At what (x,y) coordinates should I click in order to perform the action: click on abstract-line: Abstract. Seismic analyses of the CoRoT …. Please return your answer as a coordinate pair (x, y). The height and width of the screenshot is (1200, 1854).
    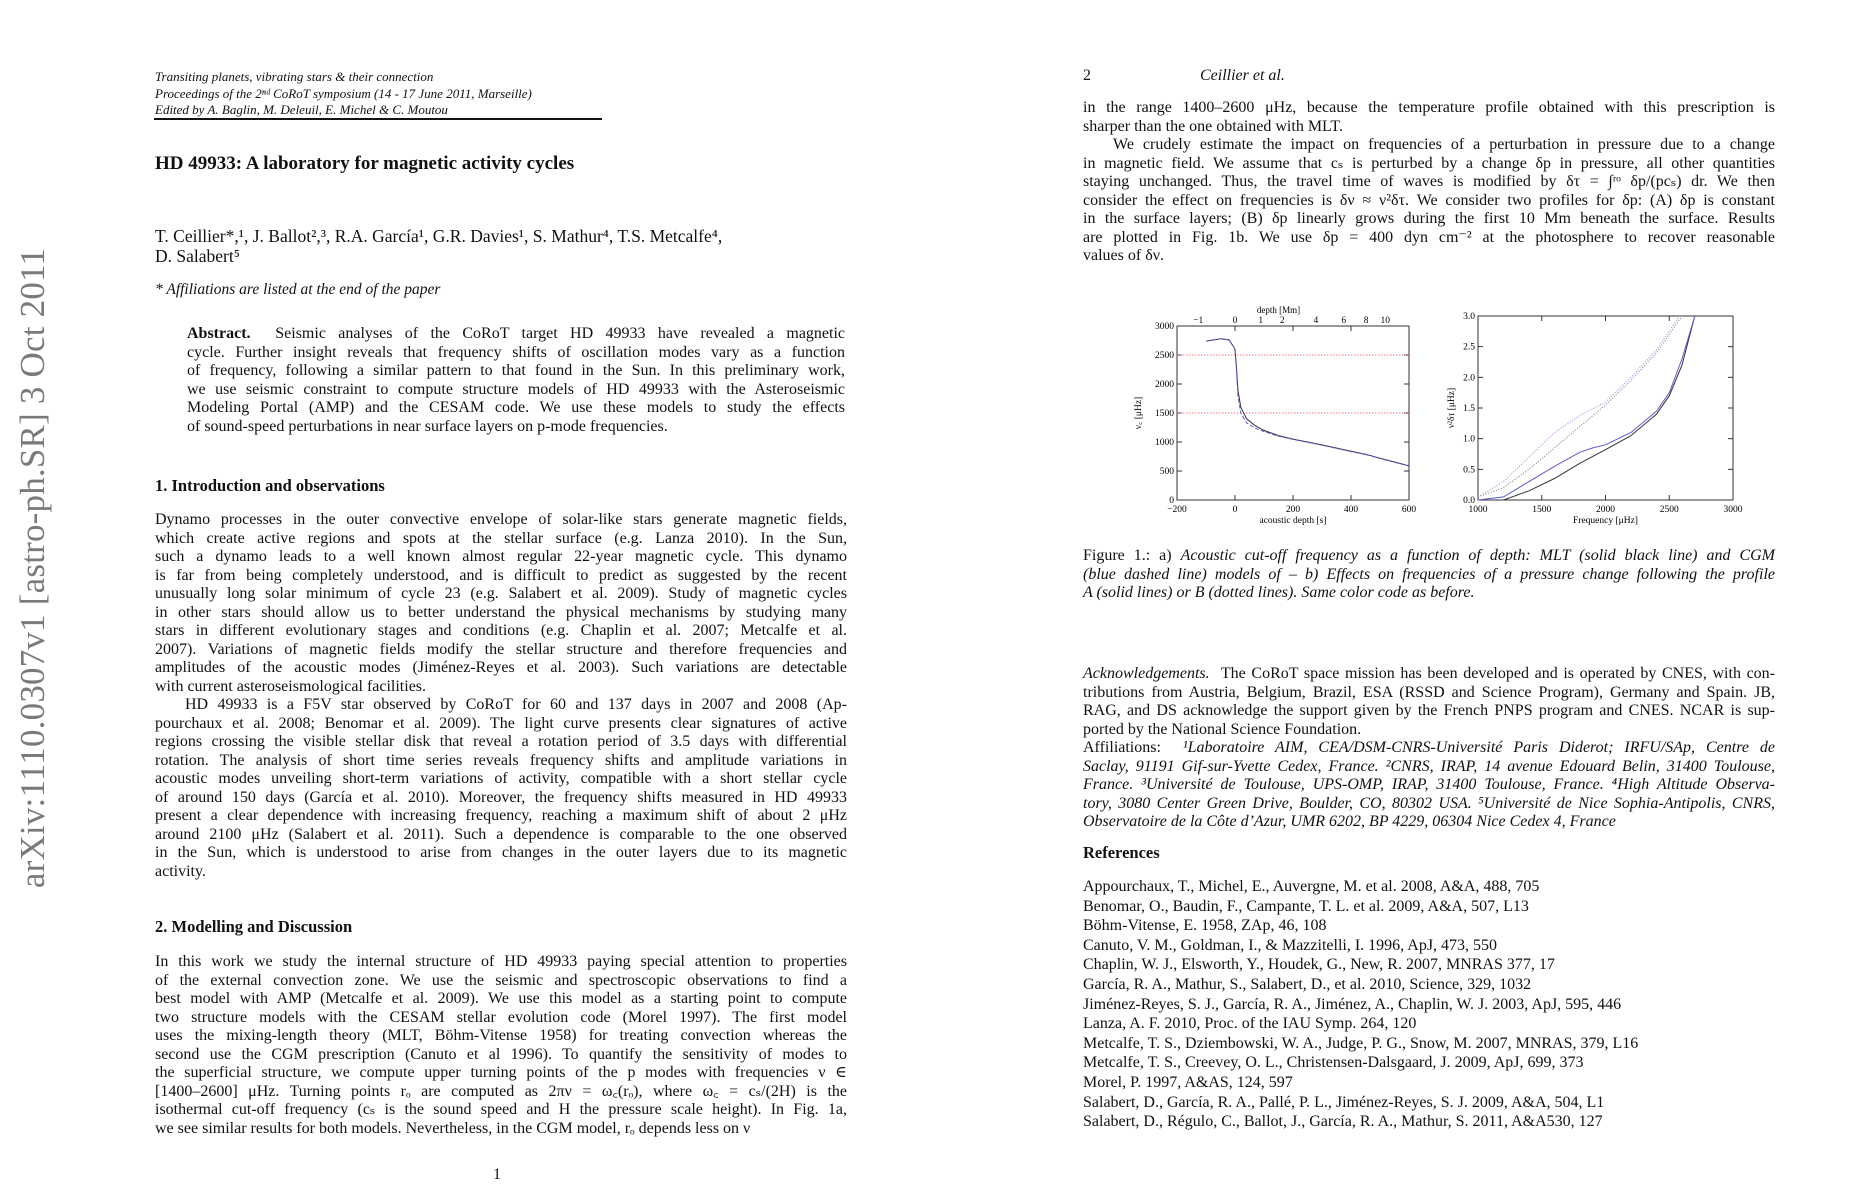
    Looking at the image, I should click on (516, 334).